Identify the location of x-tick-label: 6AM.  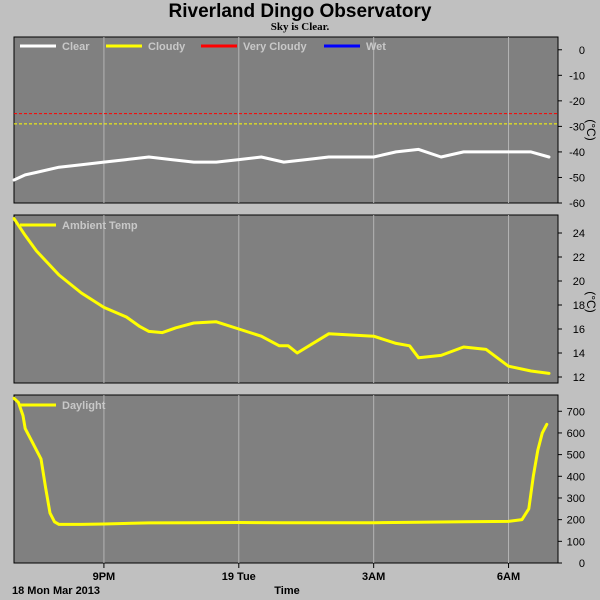
(508, 577).